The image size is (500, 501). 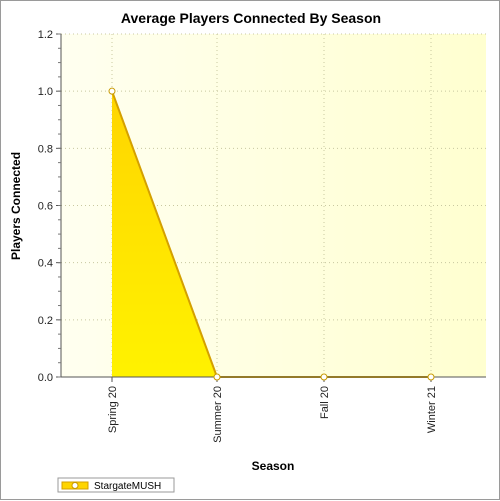 What do you see at coordinates (273, 466) in the screenshot?
I see `x-axis-title: Season` at bounding box center [273, 466].